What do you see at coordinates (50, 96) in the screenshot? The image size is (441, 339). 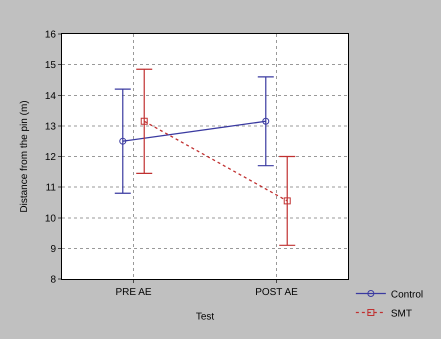 I see `y-tick-label: 14` at bounding box center [50, 96].